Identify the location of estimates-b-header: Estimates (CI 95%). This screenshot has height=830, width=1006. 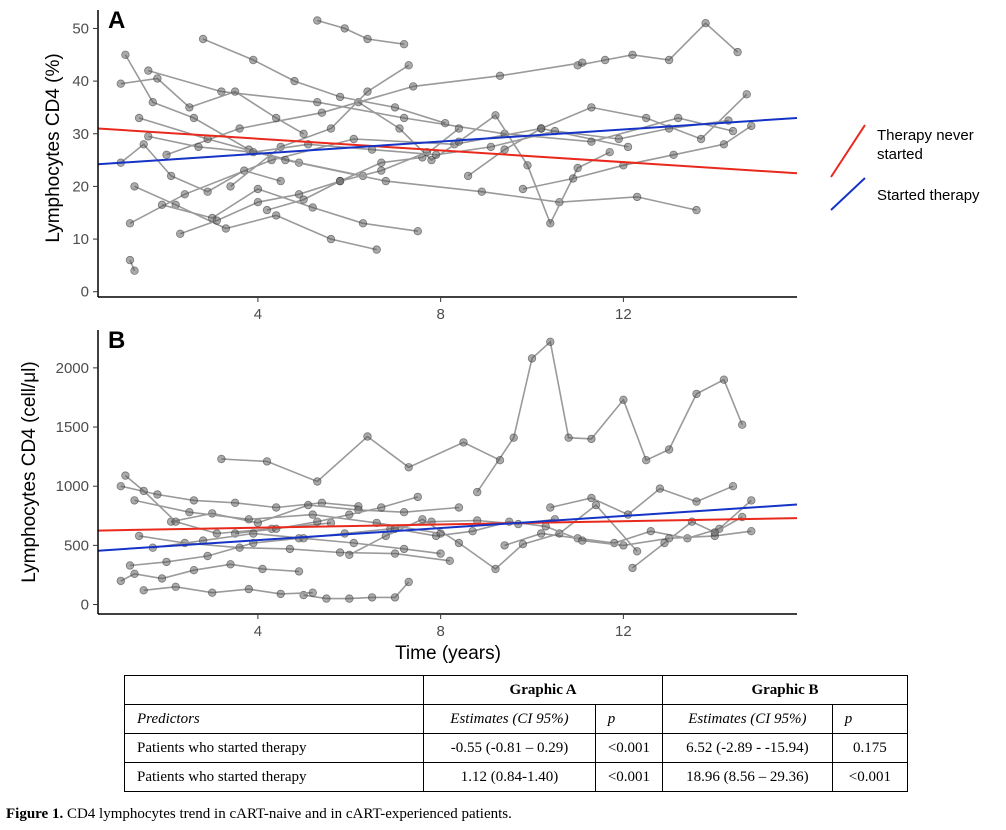
(747, 719).